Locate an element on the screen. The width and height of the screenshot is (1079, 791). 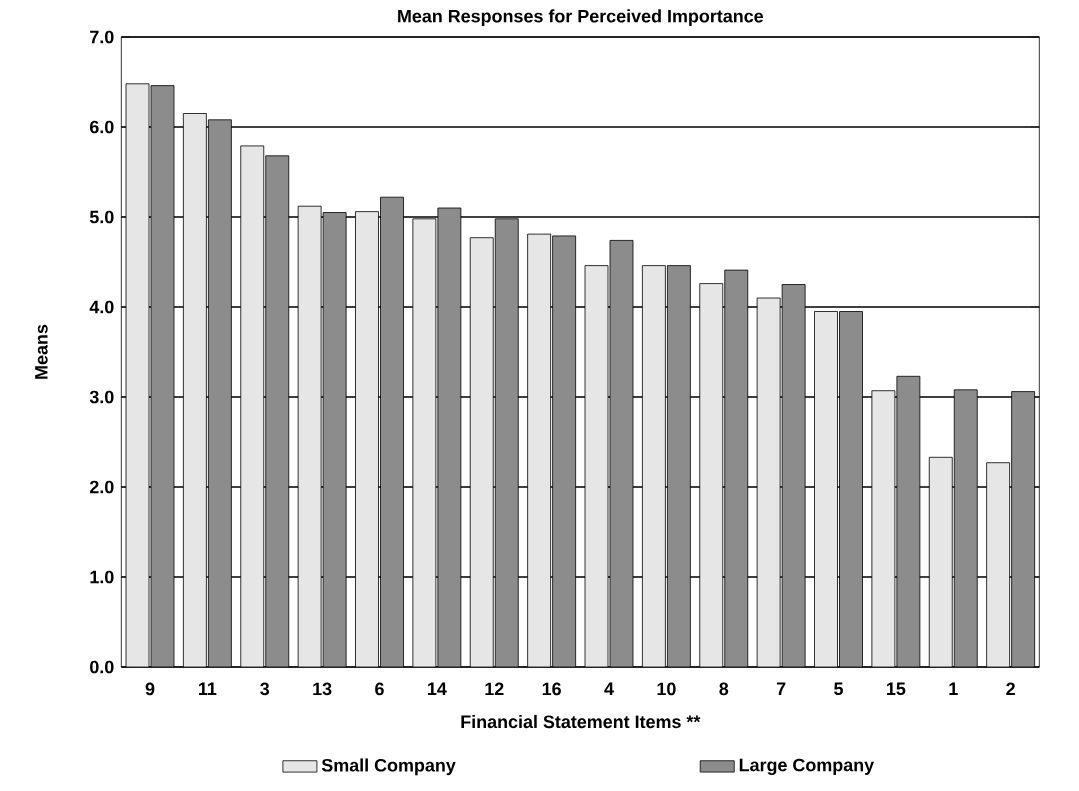
x-tick-label: 13 is located at coordinates (322, 689).